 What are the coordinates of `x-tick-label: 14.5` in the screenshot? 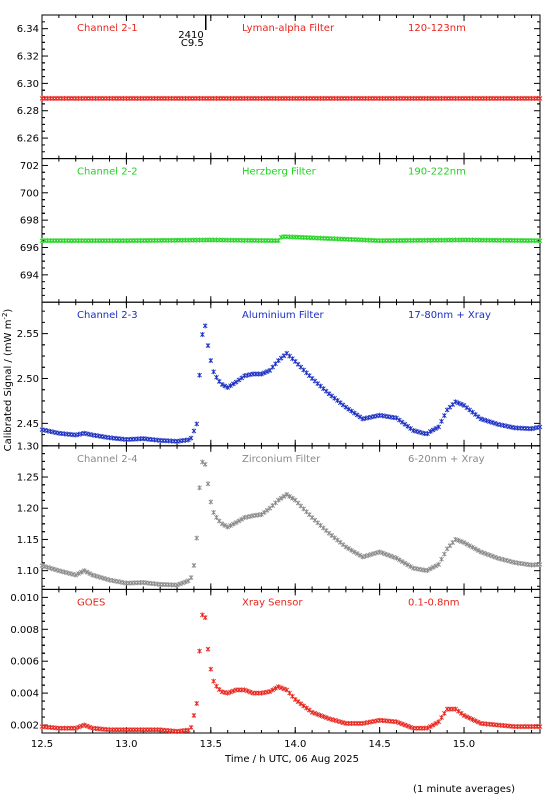 It's located at (379, 744).